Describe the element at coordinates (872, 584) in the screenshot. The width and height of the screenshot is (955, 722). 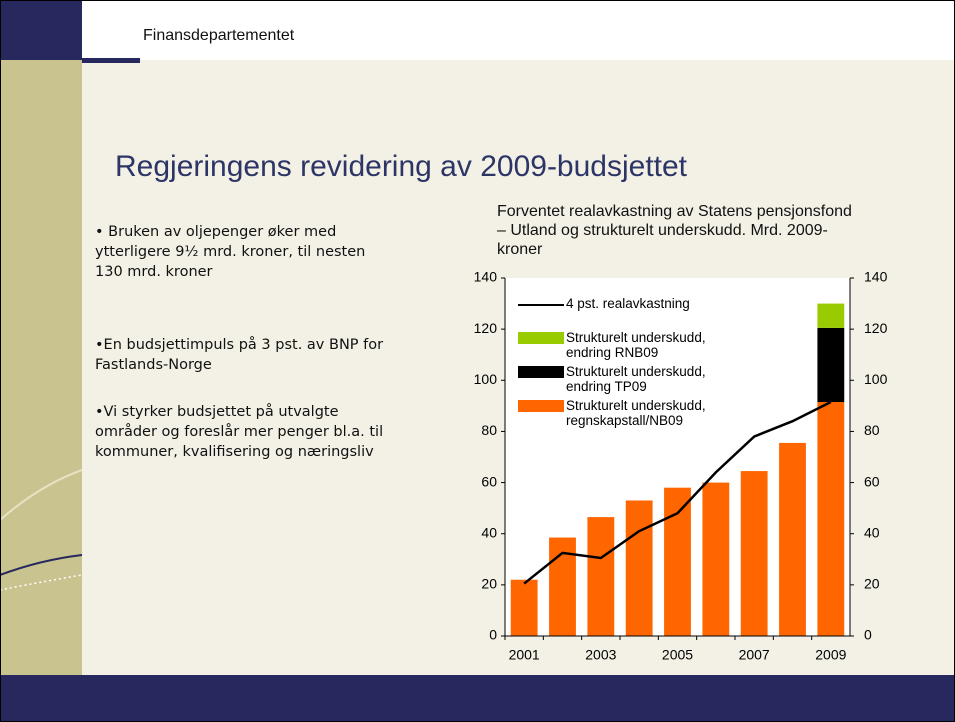
I see `y2-tick-label: 20` at that location.